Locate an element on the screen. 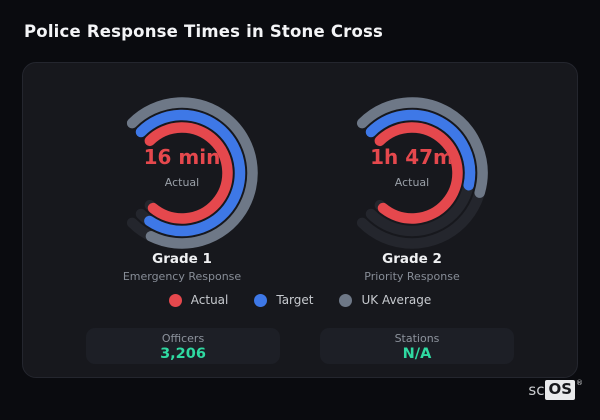 The image size is (600, 420). stat-box-stations: Stations N/A is located at coordinates (417, 346).